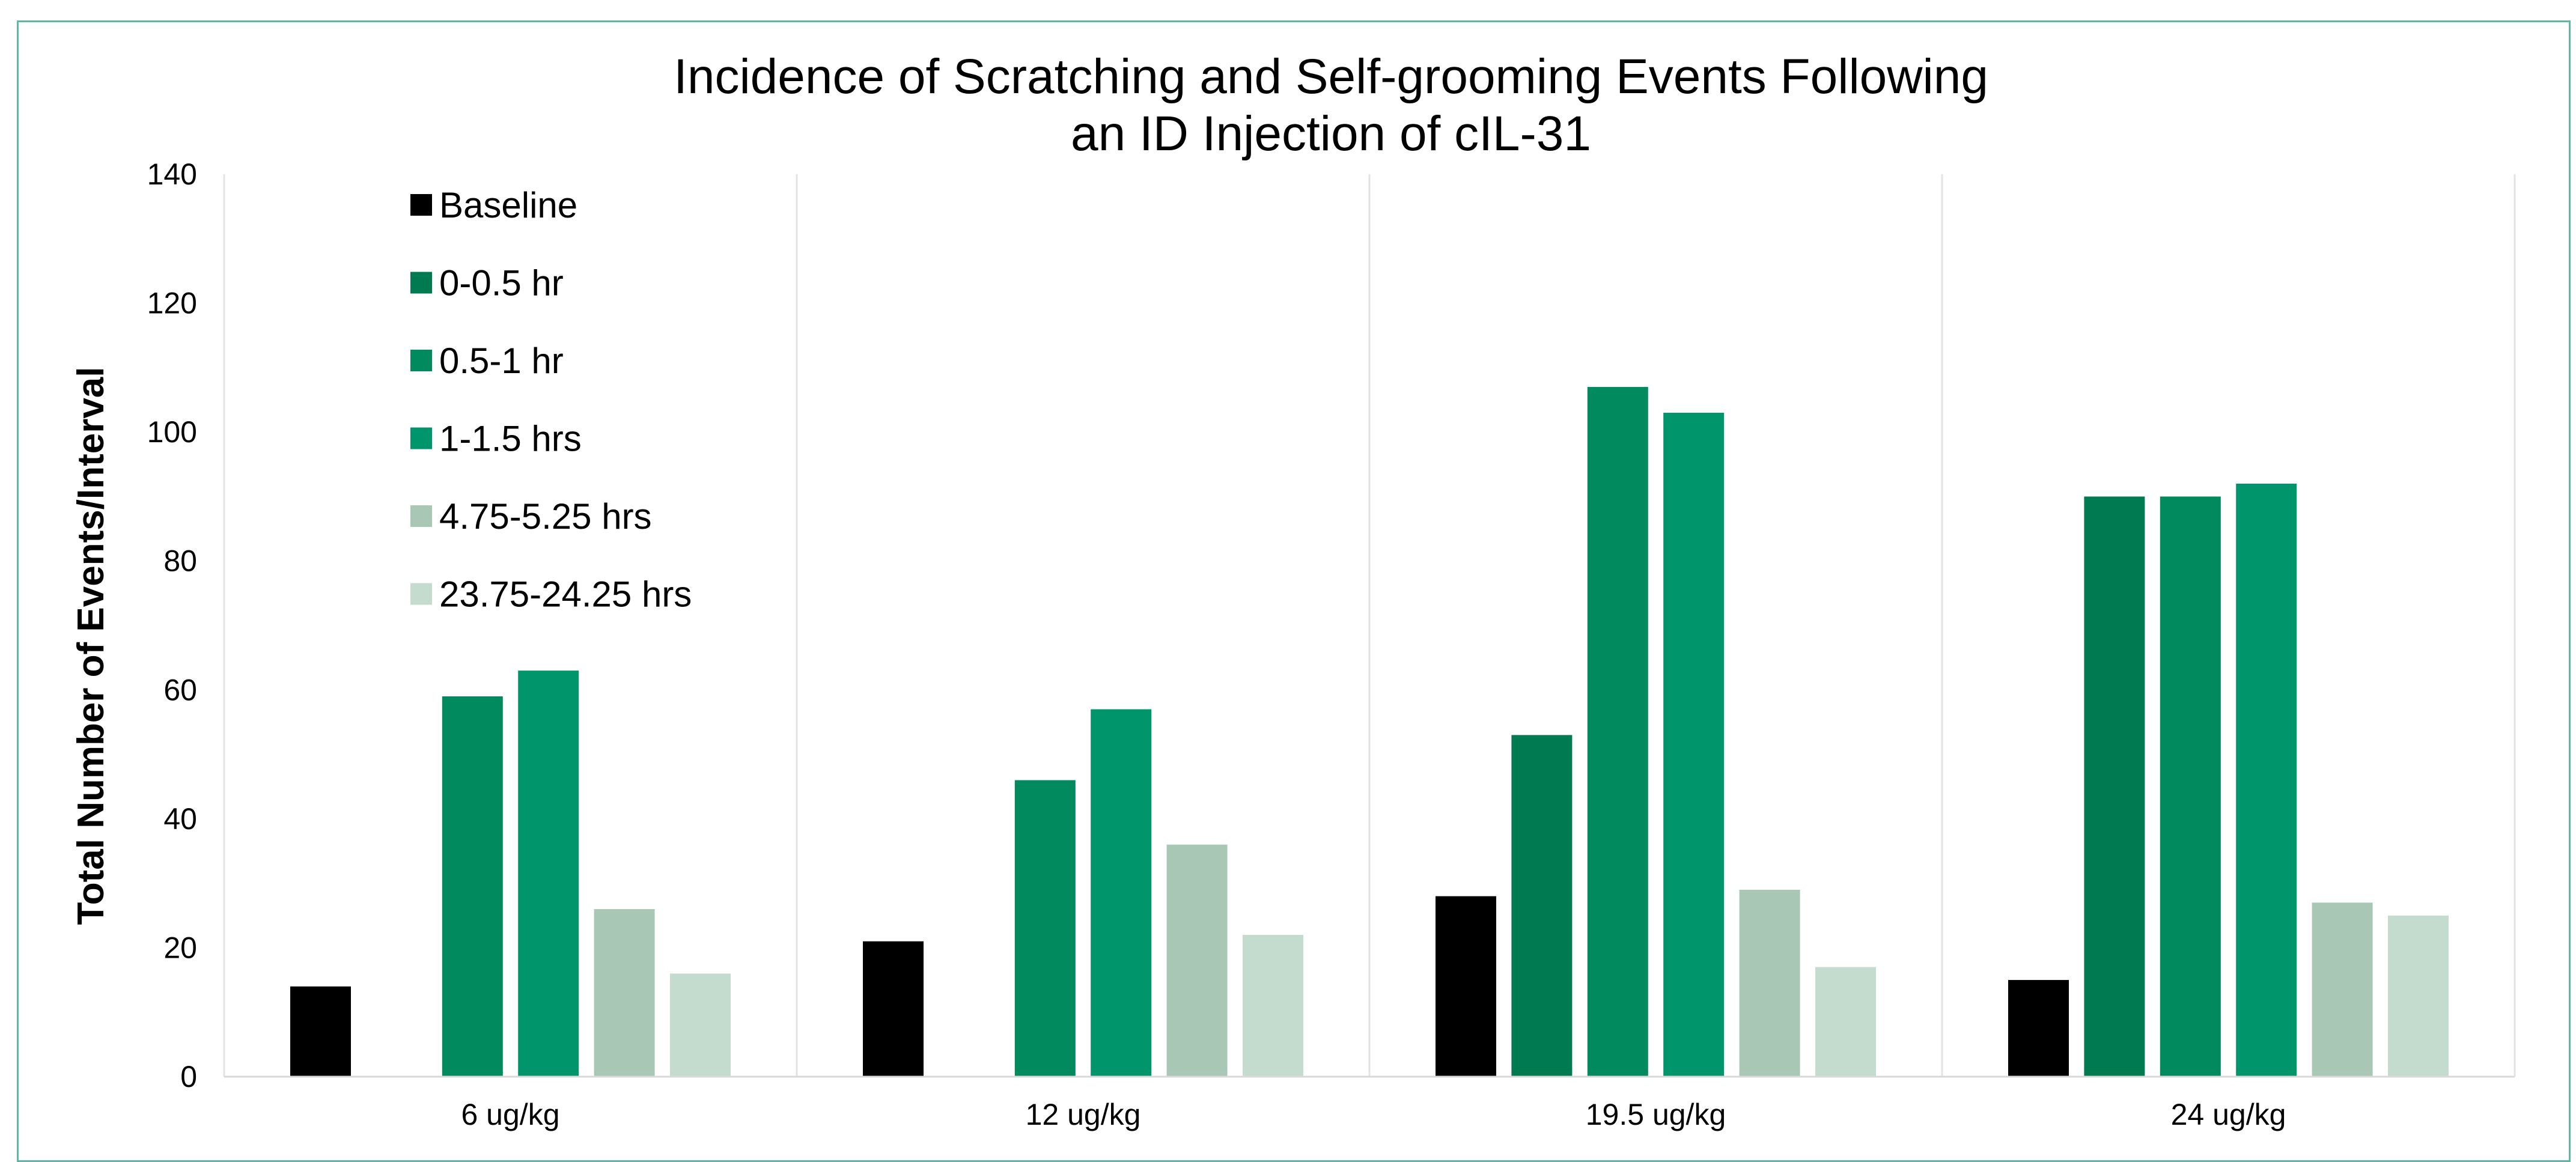 The height and width of the screenshot is (1162, 2576). Describe the element at coordinates (565, 594) in the screenshot. I see `legend-label-5: 23.75-24.25 hrs` at that location.